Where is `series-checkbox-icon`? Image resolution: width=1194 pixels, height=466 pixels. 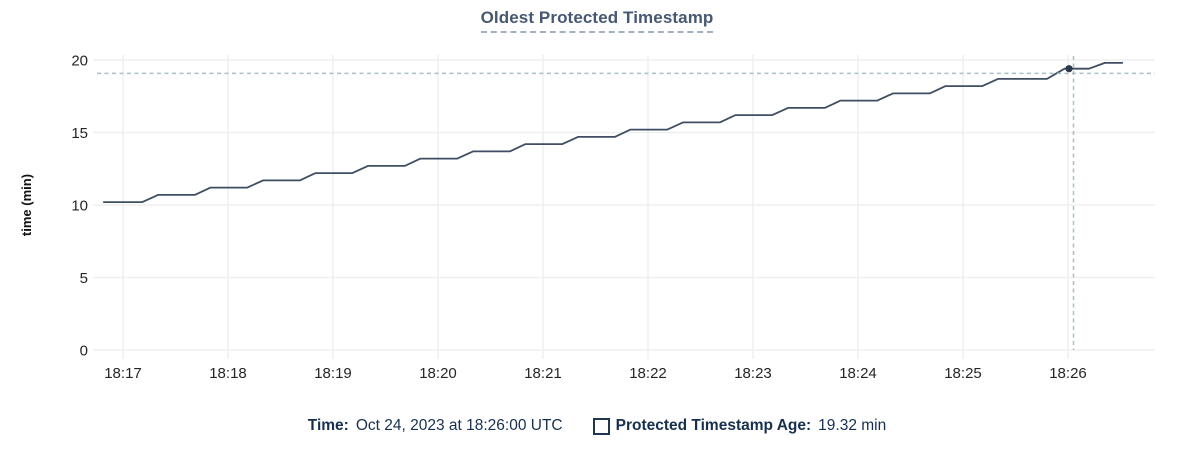
series-checkbox-icon is located at coordinates (601, 426).